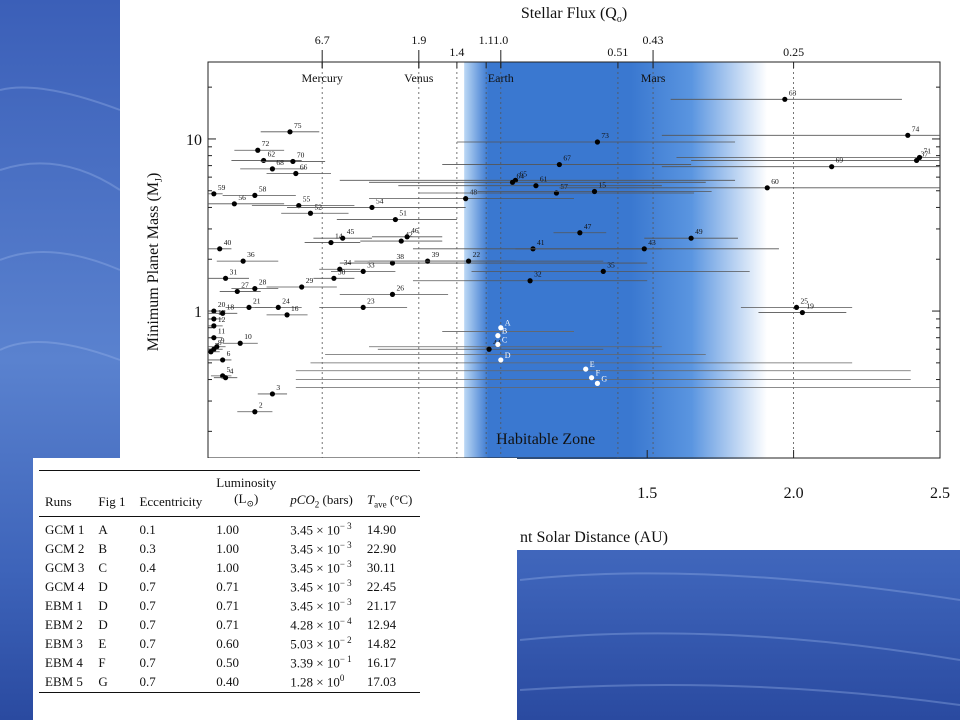 The width and height of the screenshot is (960, 720). Describe the element at coordinates (336, 499) in the screenshot. I see `pco2-unit: (bars)` at that location.